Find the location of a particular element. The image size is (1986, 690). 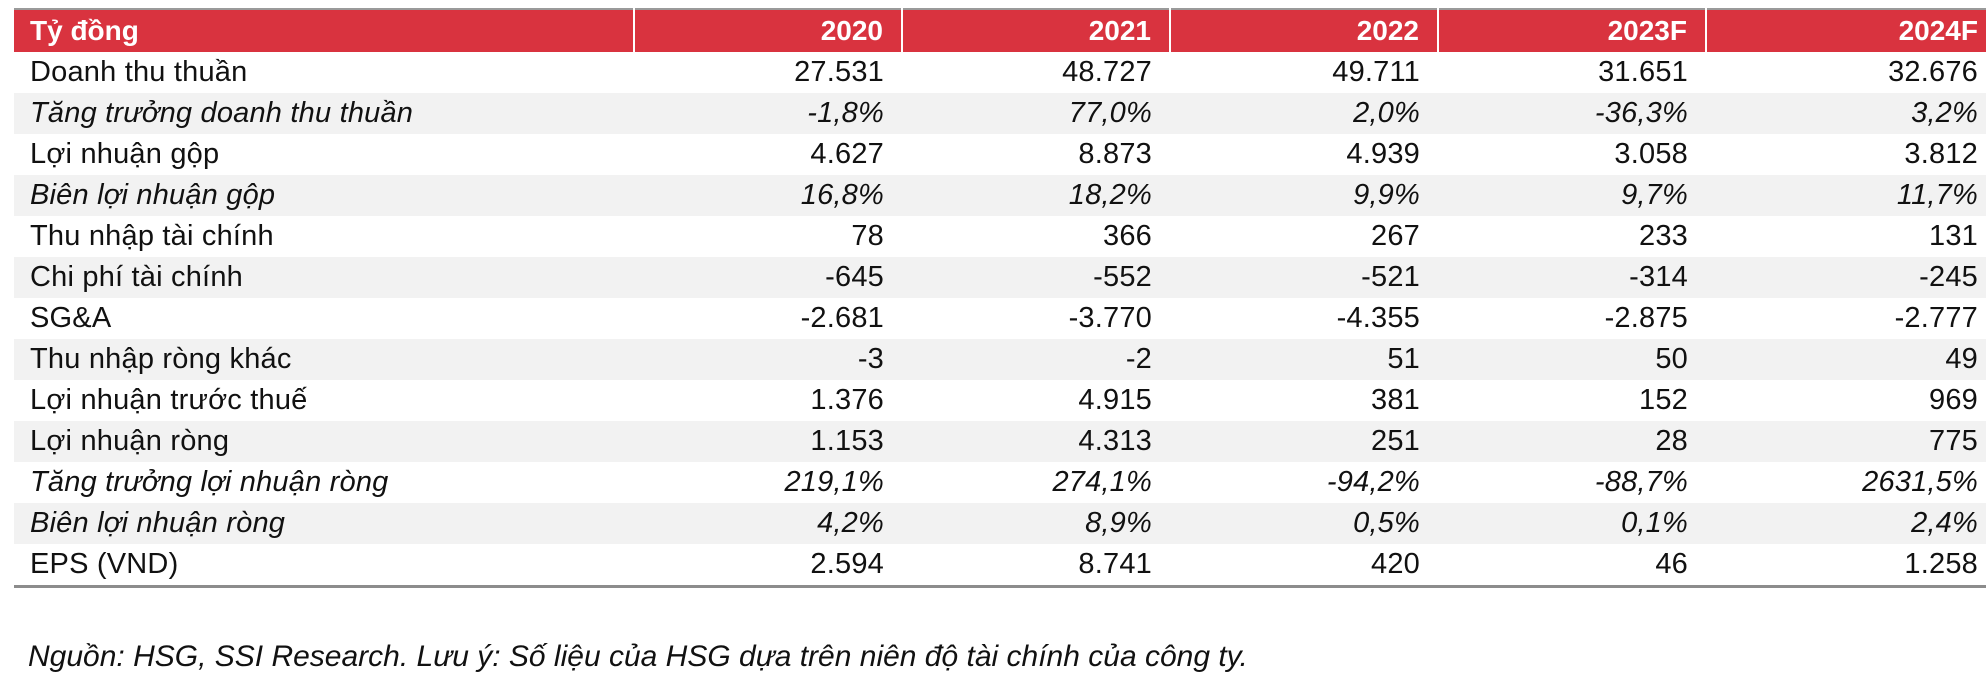

table-cell-value: 381 is located at coordinates (1395, 400).